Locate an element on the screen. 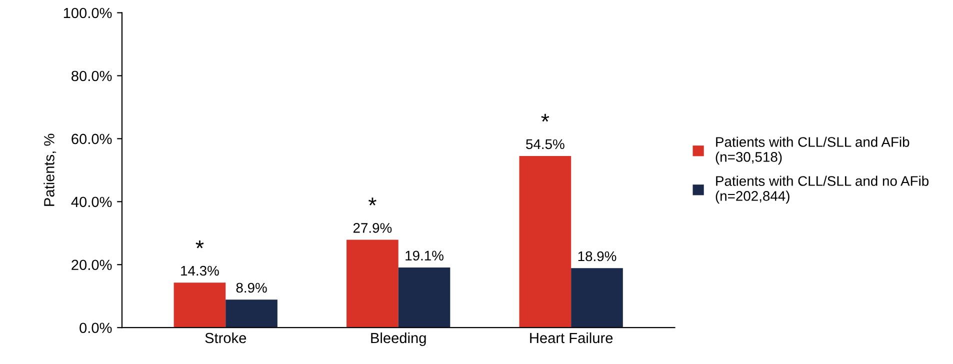 The image size is (953, 364). data-label: 8.9% is located at coordinates (251, 287).